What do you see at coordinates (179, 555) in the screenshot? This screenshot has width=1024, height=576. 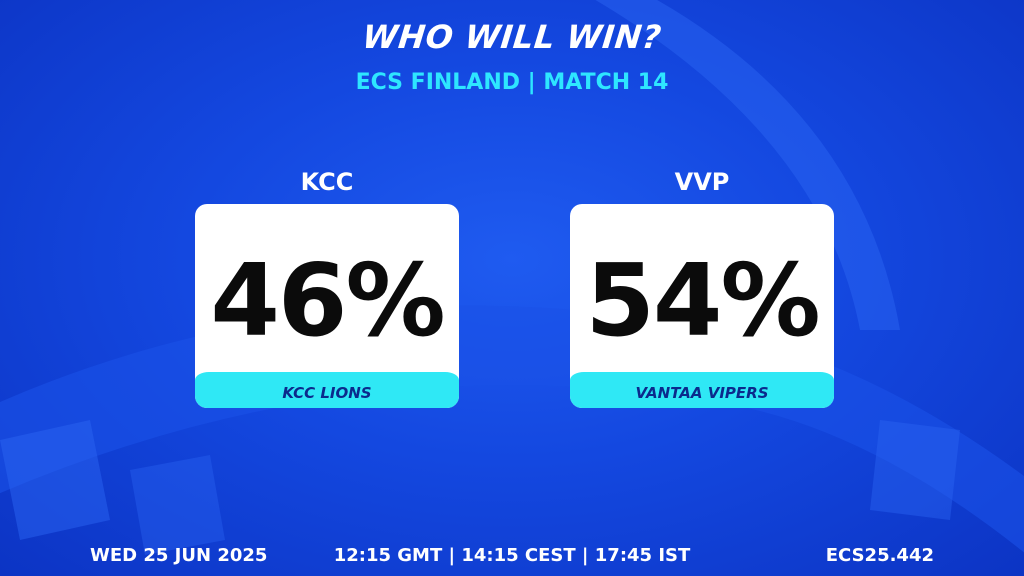 I see `match-date: WED 25 JUN 2025` at bounding box center [179, 555].